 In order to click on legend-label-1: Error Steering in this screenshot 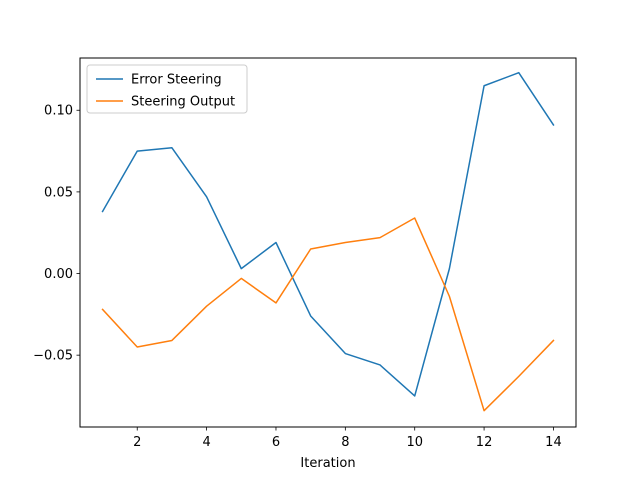, I will do `click(176, 80)`.